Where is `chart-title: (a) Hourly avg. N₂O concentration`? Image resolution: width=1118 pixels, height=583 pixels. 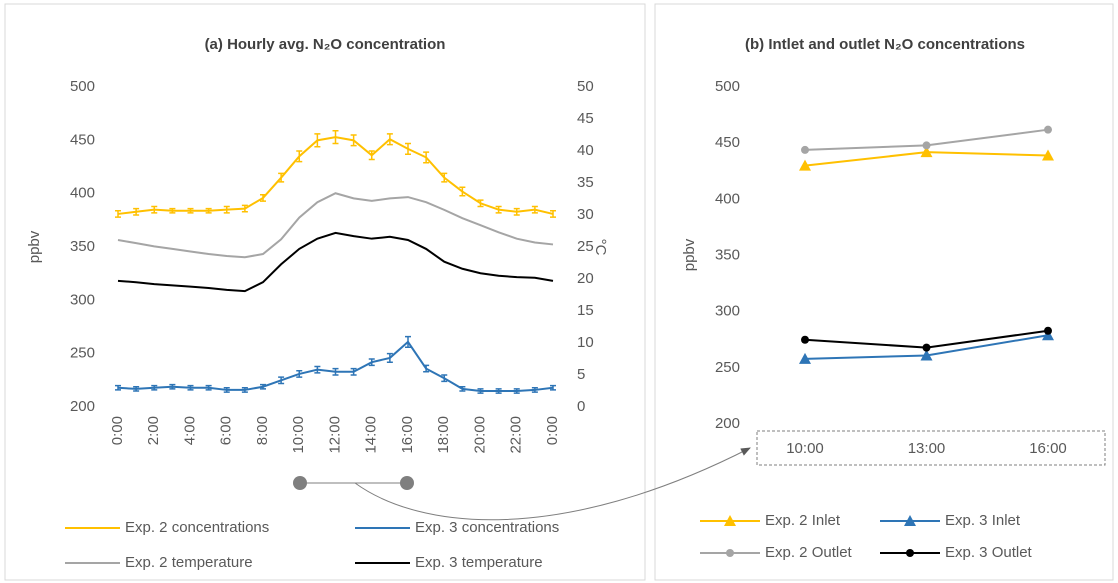
chart-title: (a) Hourly avg. N₂O concentration is located at coordinates (325, 44).